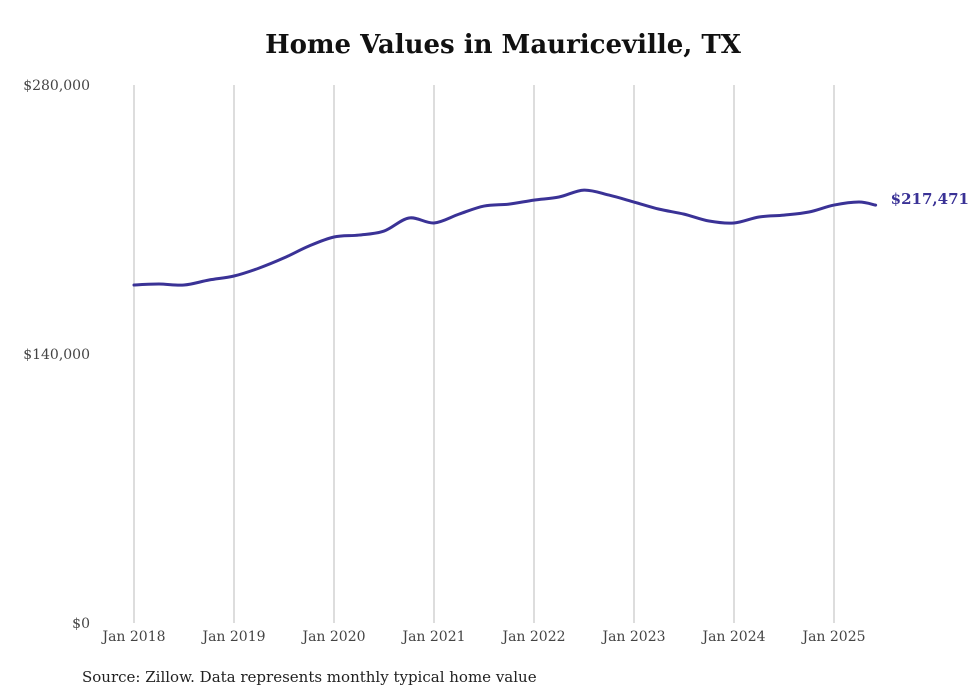 The image size is (980, 699). What do you see at coordinates (505, 237) in the screenshot?
I see `series-line` at bounding box center [505, 237].